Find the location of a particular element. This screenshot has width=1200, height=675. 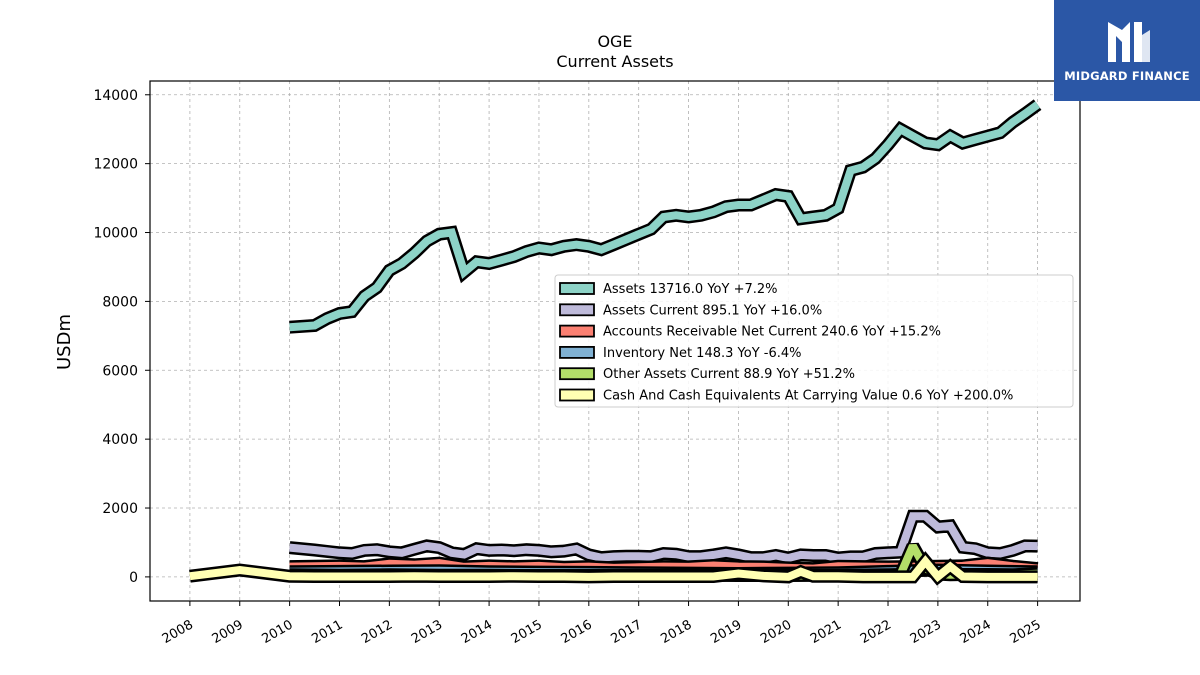

x-tick-label: 2011 is located at coordinates (327, 632).